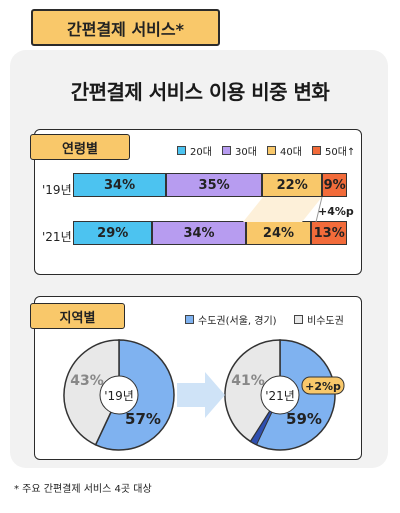 Image resolution: width=400 pixels, height=513 pixels. I want to click on region-legend-metro: 수도권(서울, 경기), so click(231, 319).